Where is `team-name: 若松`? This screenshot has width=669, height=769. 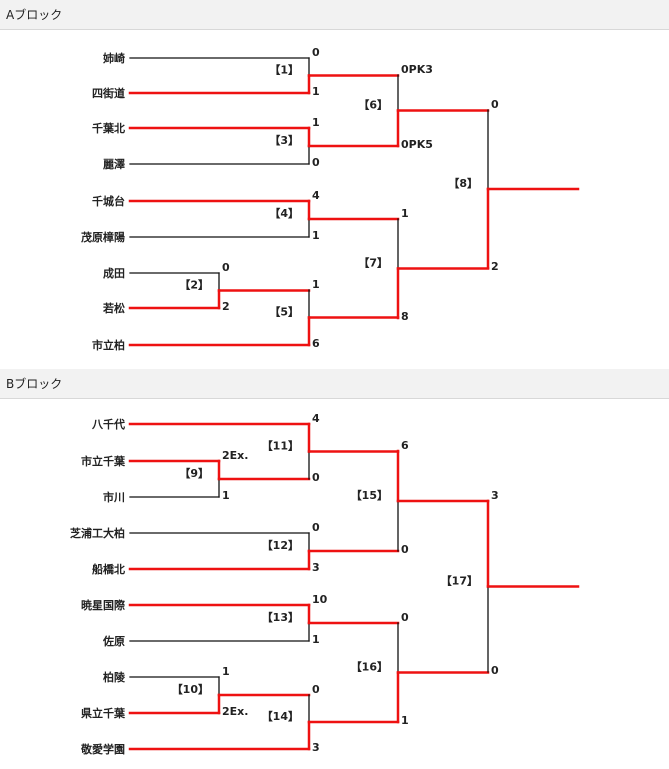
team-name: 若松 is located at coordinates (114, 308).